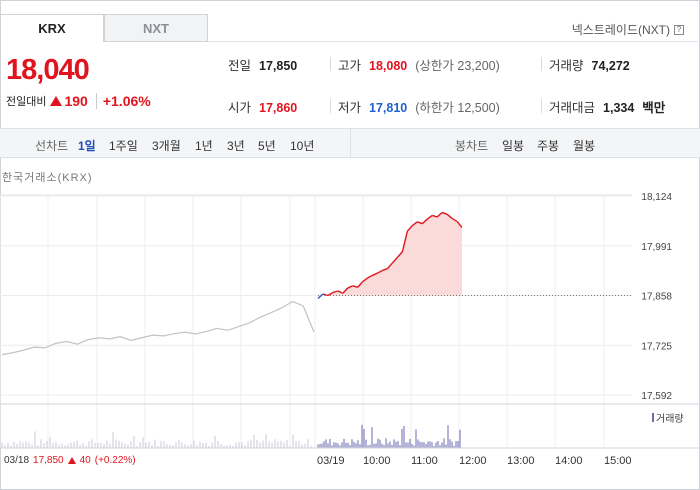 The image size is (700, 490). Describe the element at coordinates (584, 146) in the screenshot. I see `candle-monthly: 월봉` at that location.